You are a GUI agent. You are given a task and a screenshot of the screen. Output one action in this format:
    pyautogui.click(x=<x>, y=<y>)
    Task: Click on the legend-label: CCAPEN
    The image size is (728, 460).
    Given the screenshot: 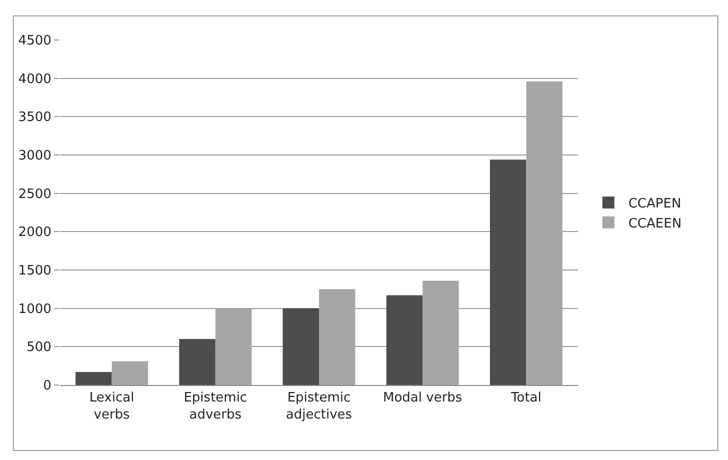 What is the action you would take?
    pyautogui.click(x=655, y=204)
    